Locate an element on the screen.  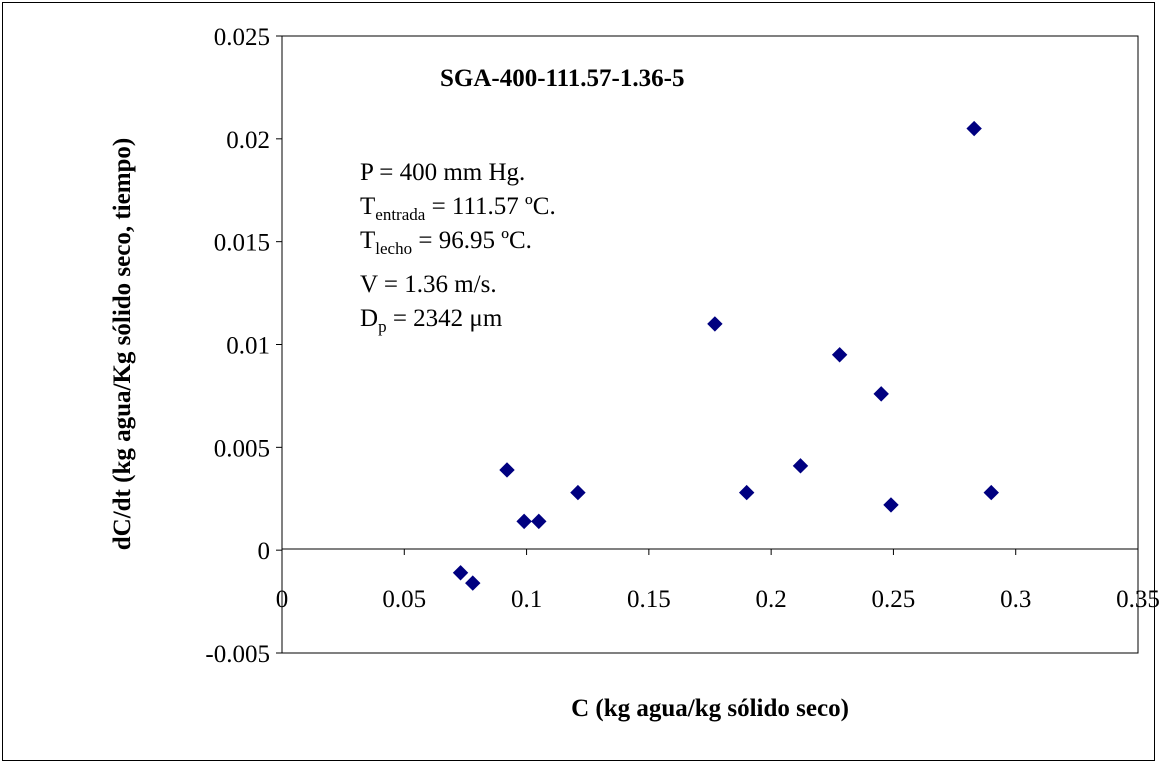
annotation-inlet-temp-subscript: entrada is located at coordinates (400, 214).